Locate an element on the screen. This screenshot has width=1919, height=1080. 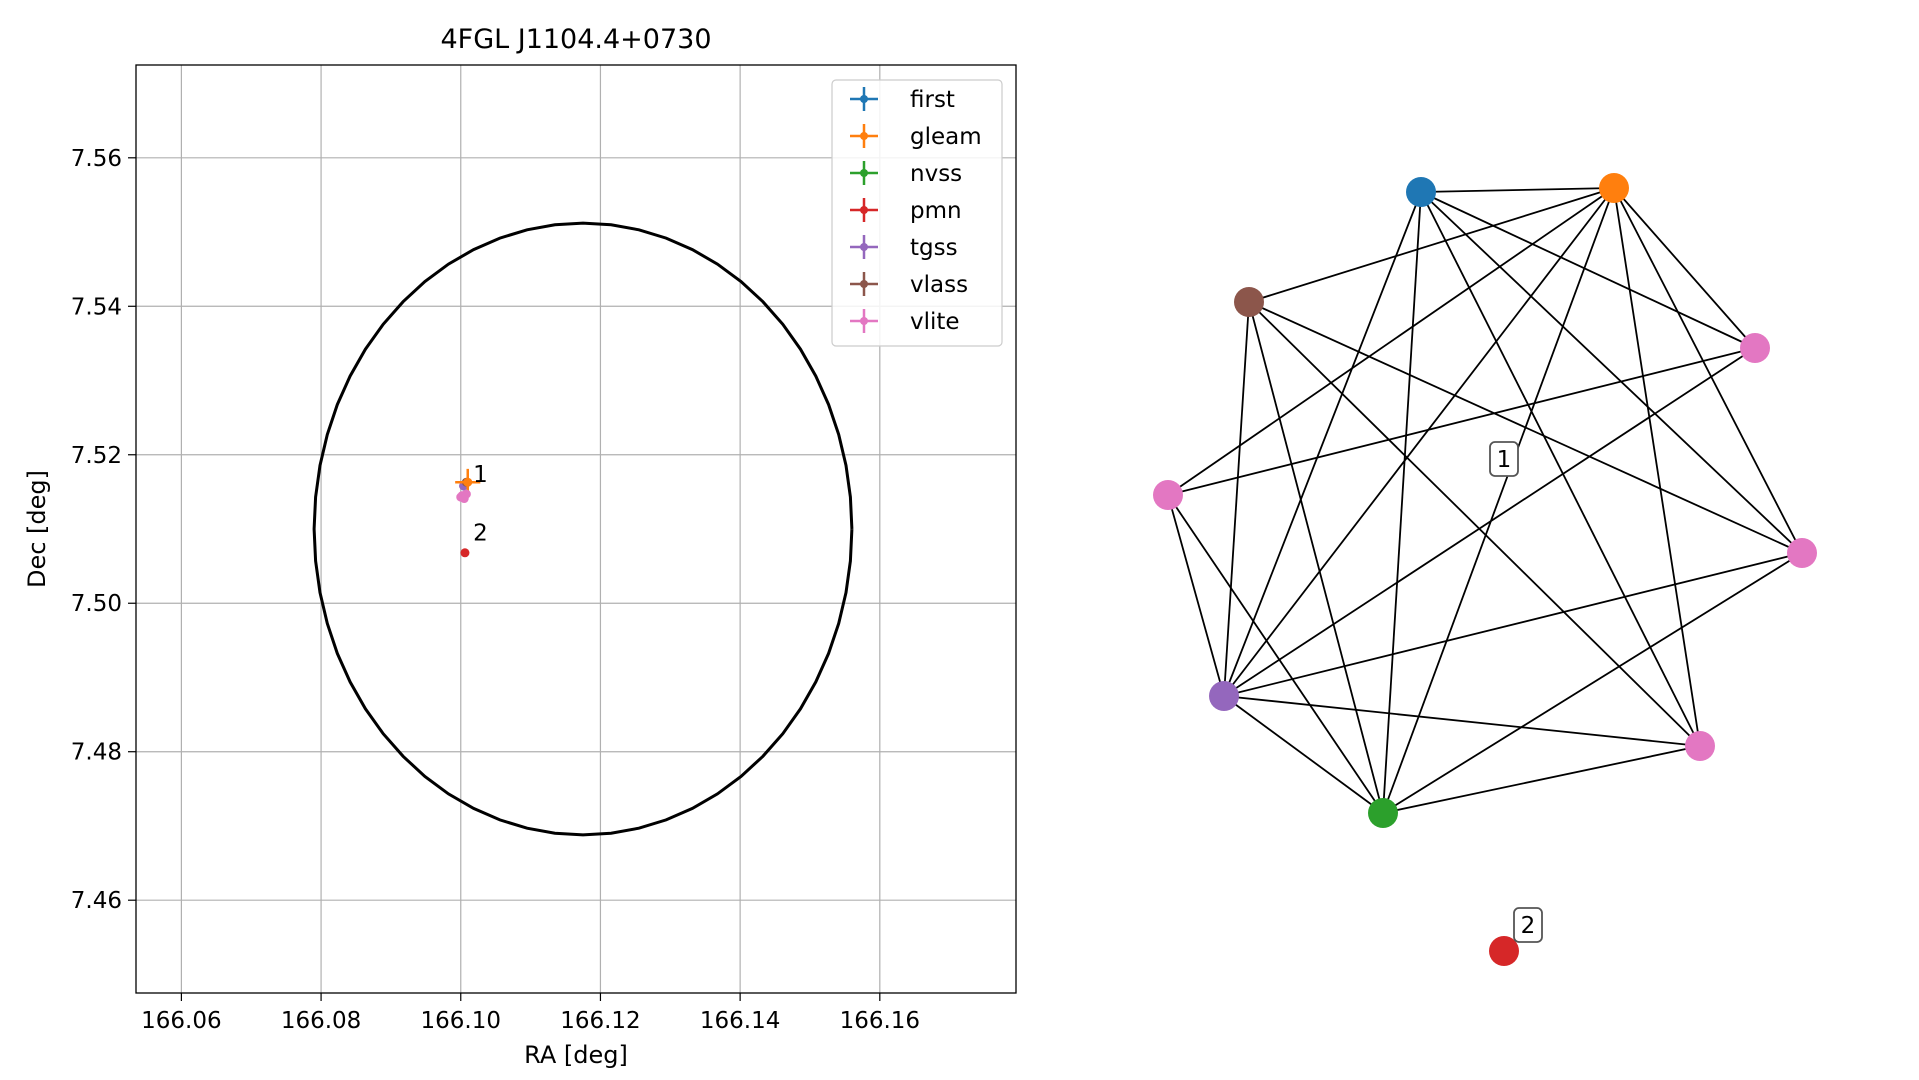
legend-label: tgss is located at coordinates (934, 248).